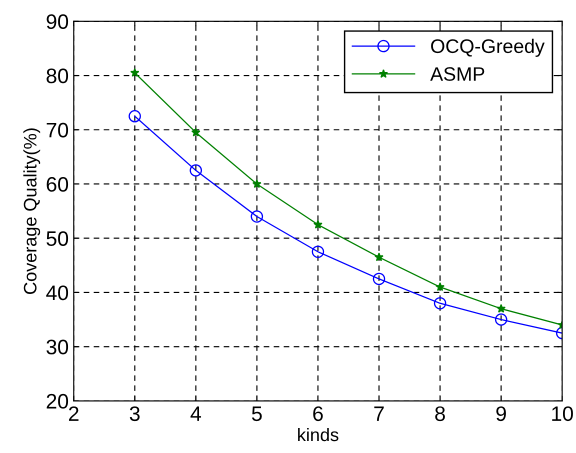 This screenshot has width=576, height=453. Describe the element at coordinates (57, 130) in the screenshot. I see `y-tick-label: 70` at that location.